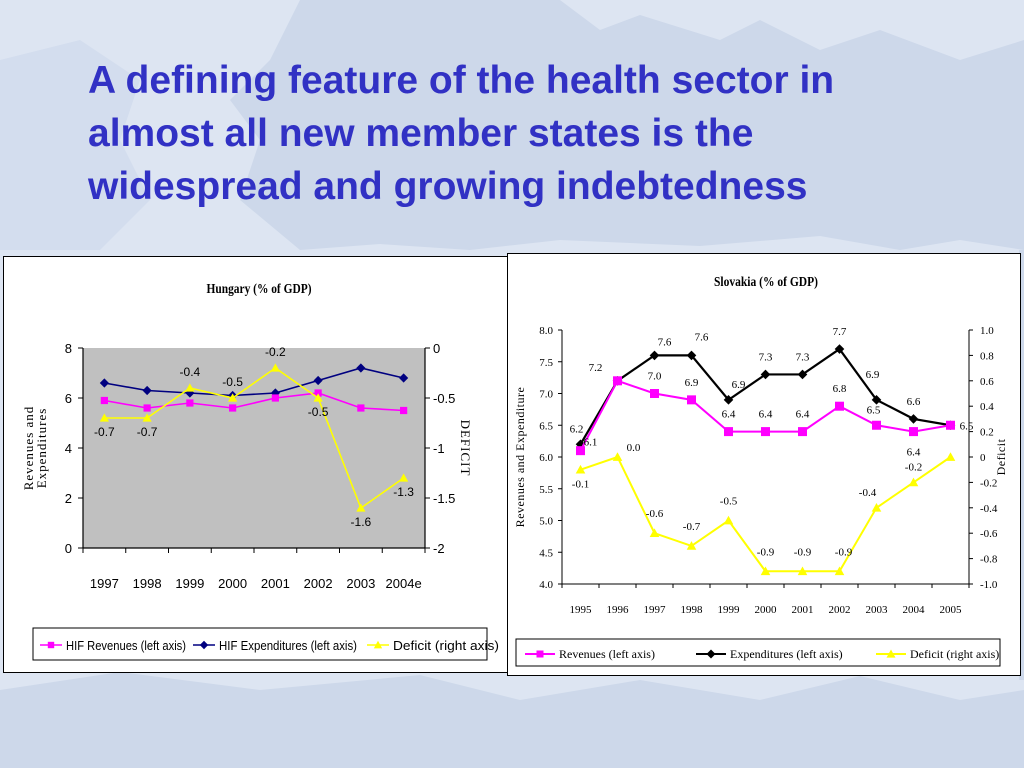 The image size is (1024, 768). What do you see at coordinates (951, 610) in the screenshot?
I see `slovakia-x-tick-label: 2005` at bounding box center [951, 610].